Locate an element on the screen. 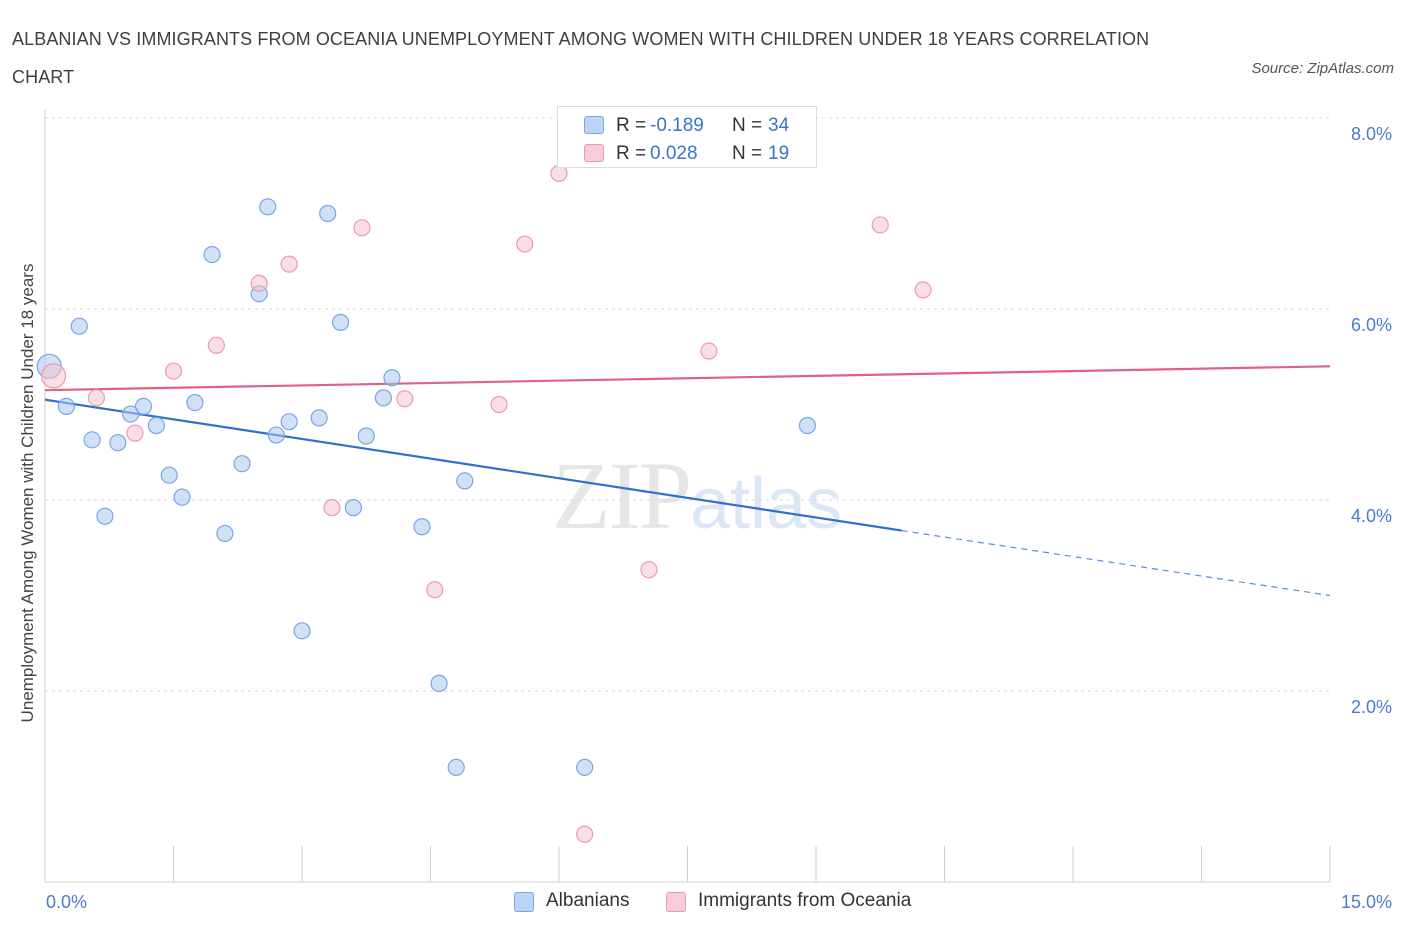 The width and height of the screenshot is (1406, 930). legend-r-value: 0.028 is located at coordinates (674, 153).